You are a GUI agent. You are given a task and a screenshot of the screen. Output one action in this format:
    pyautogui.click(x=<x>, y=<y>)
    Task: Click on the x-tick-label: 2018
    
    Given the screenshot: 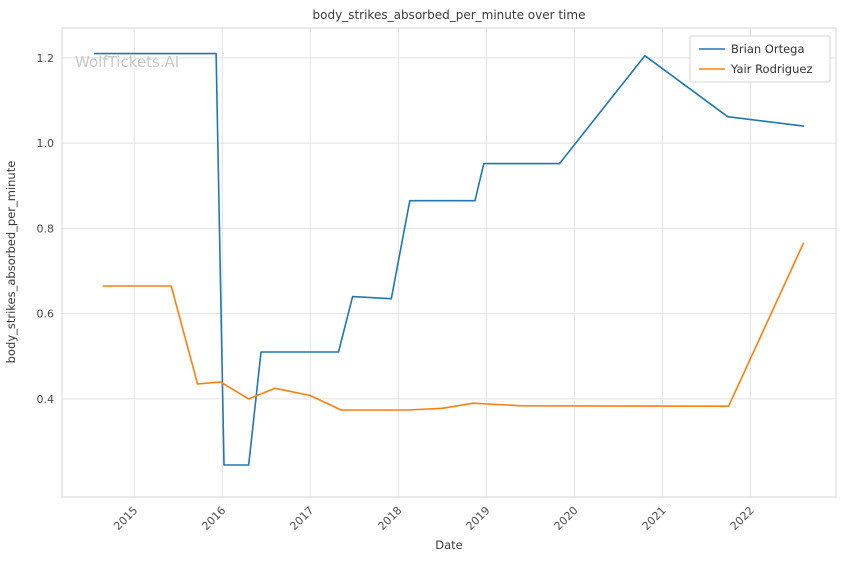 What is the action you would take?
    pyautogui.click(x=389, y=518)
    